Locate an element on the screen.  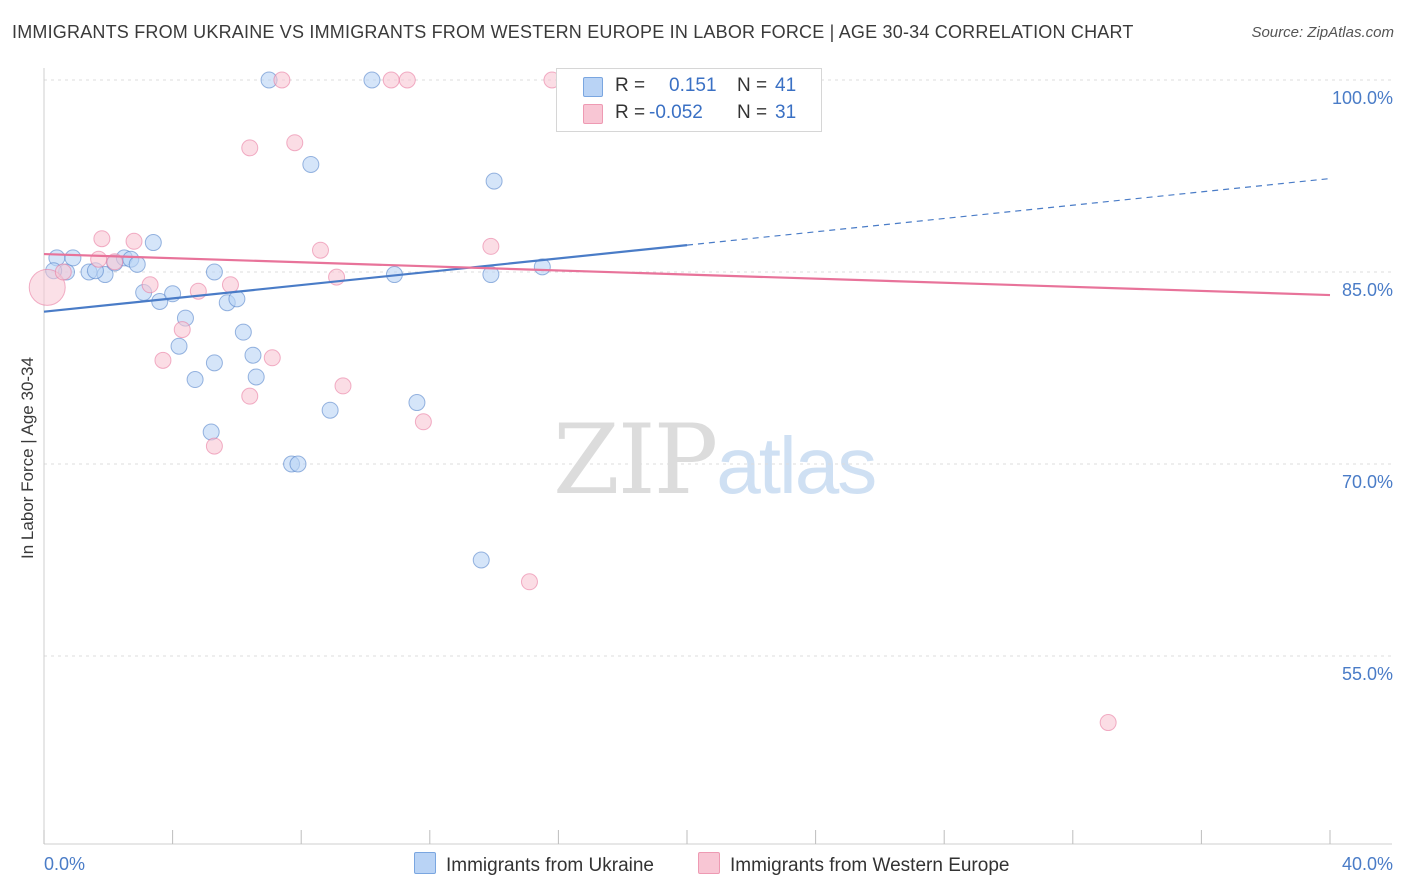
legend-item-western-europe: Immigrants from Western Europe is located at coordinates (853, 864).